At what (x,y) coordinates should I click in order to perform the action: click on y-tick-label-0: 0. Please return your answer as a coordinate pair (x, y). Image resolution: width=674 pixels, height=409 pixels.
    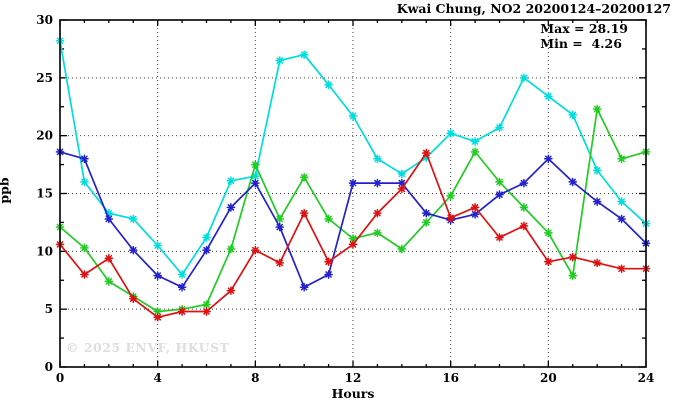
    Looking at the image, I should click on (49, 367).